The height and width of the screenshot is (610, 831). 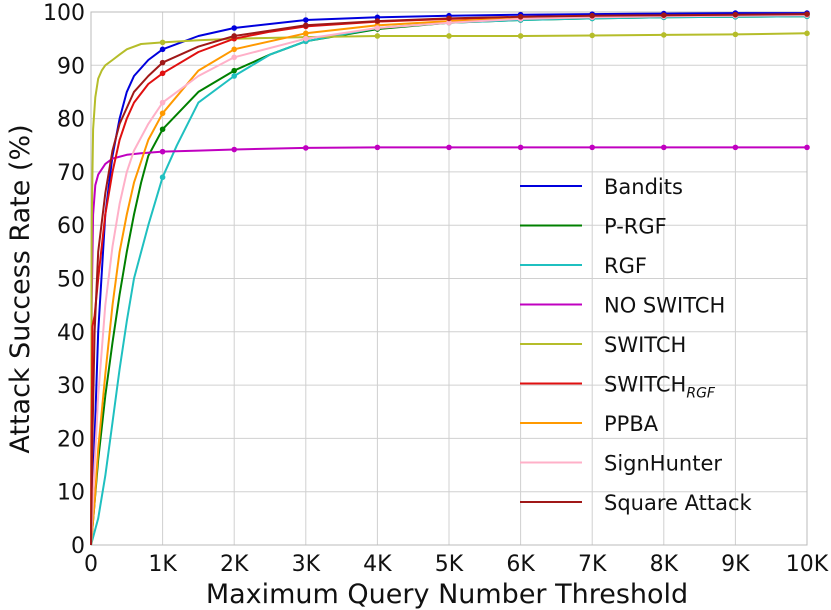 What do you see at coordinates (64, 13) in the screenshot?
I see `y-tick-label: 100` at bounding box center [64, 13].